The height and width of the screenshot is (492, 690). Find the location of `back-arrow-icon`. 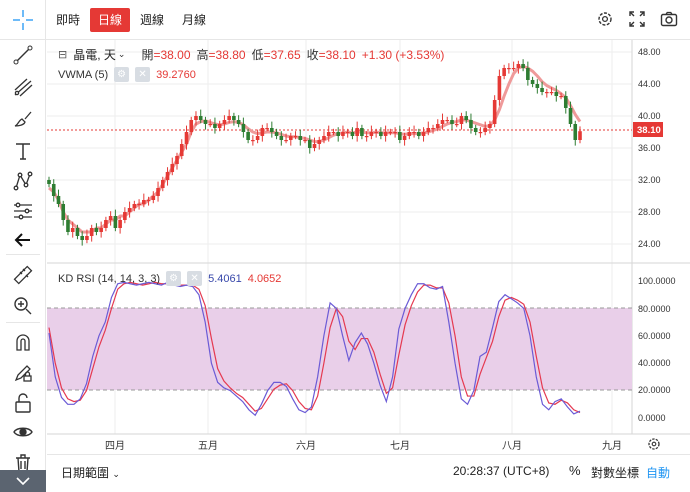

back-arrow-icon is located at coordinates (23, 240).